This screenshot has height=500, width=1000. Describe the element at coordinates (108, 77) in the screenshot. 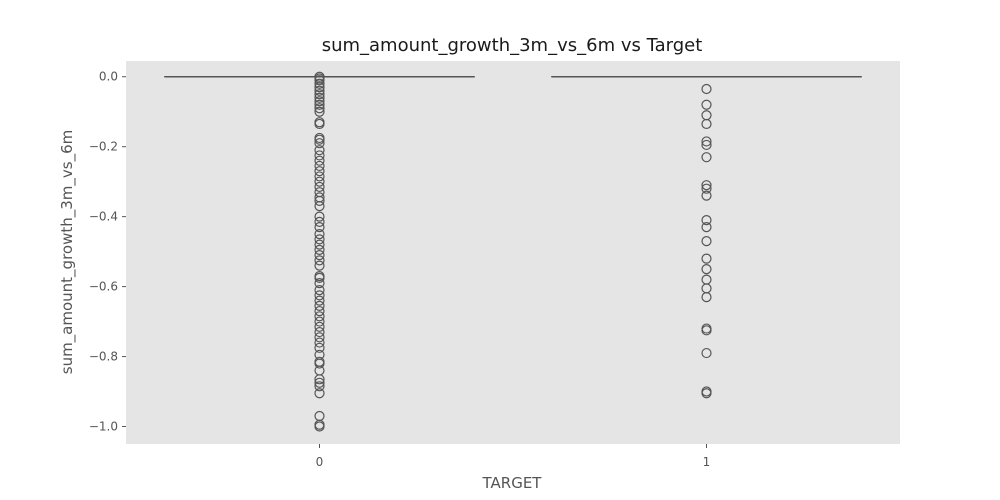

I see `y-tick-label: 0.0` at that location.